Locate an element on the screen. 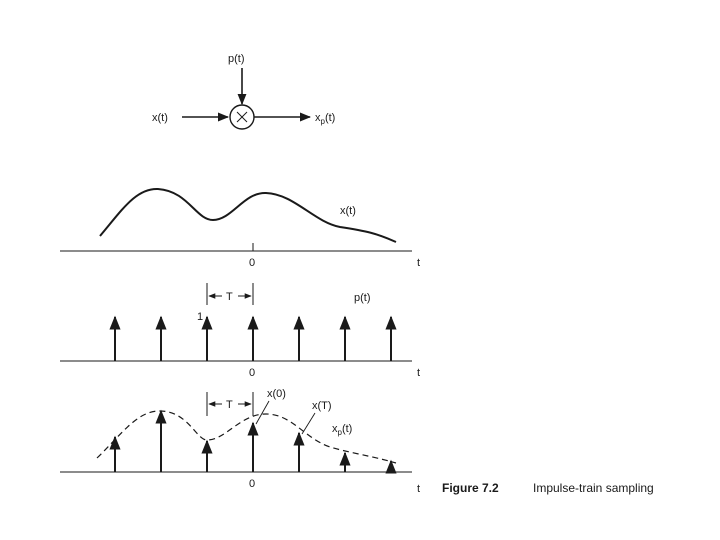 Image resolution: width=720 pixels, height=540 pixels. sample0-label: x(0) is located at coordinates (276, 394).